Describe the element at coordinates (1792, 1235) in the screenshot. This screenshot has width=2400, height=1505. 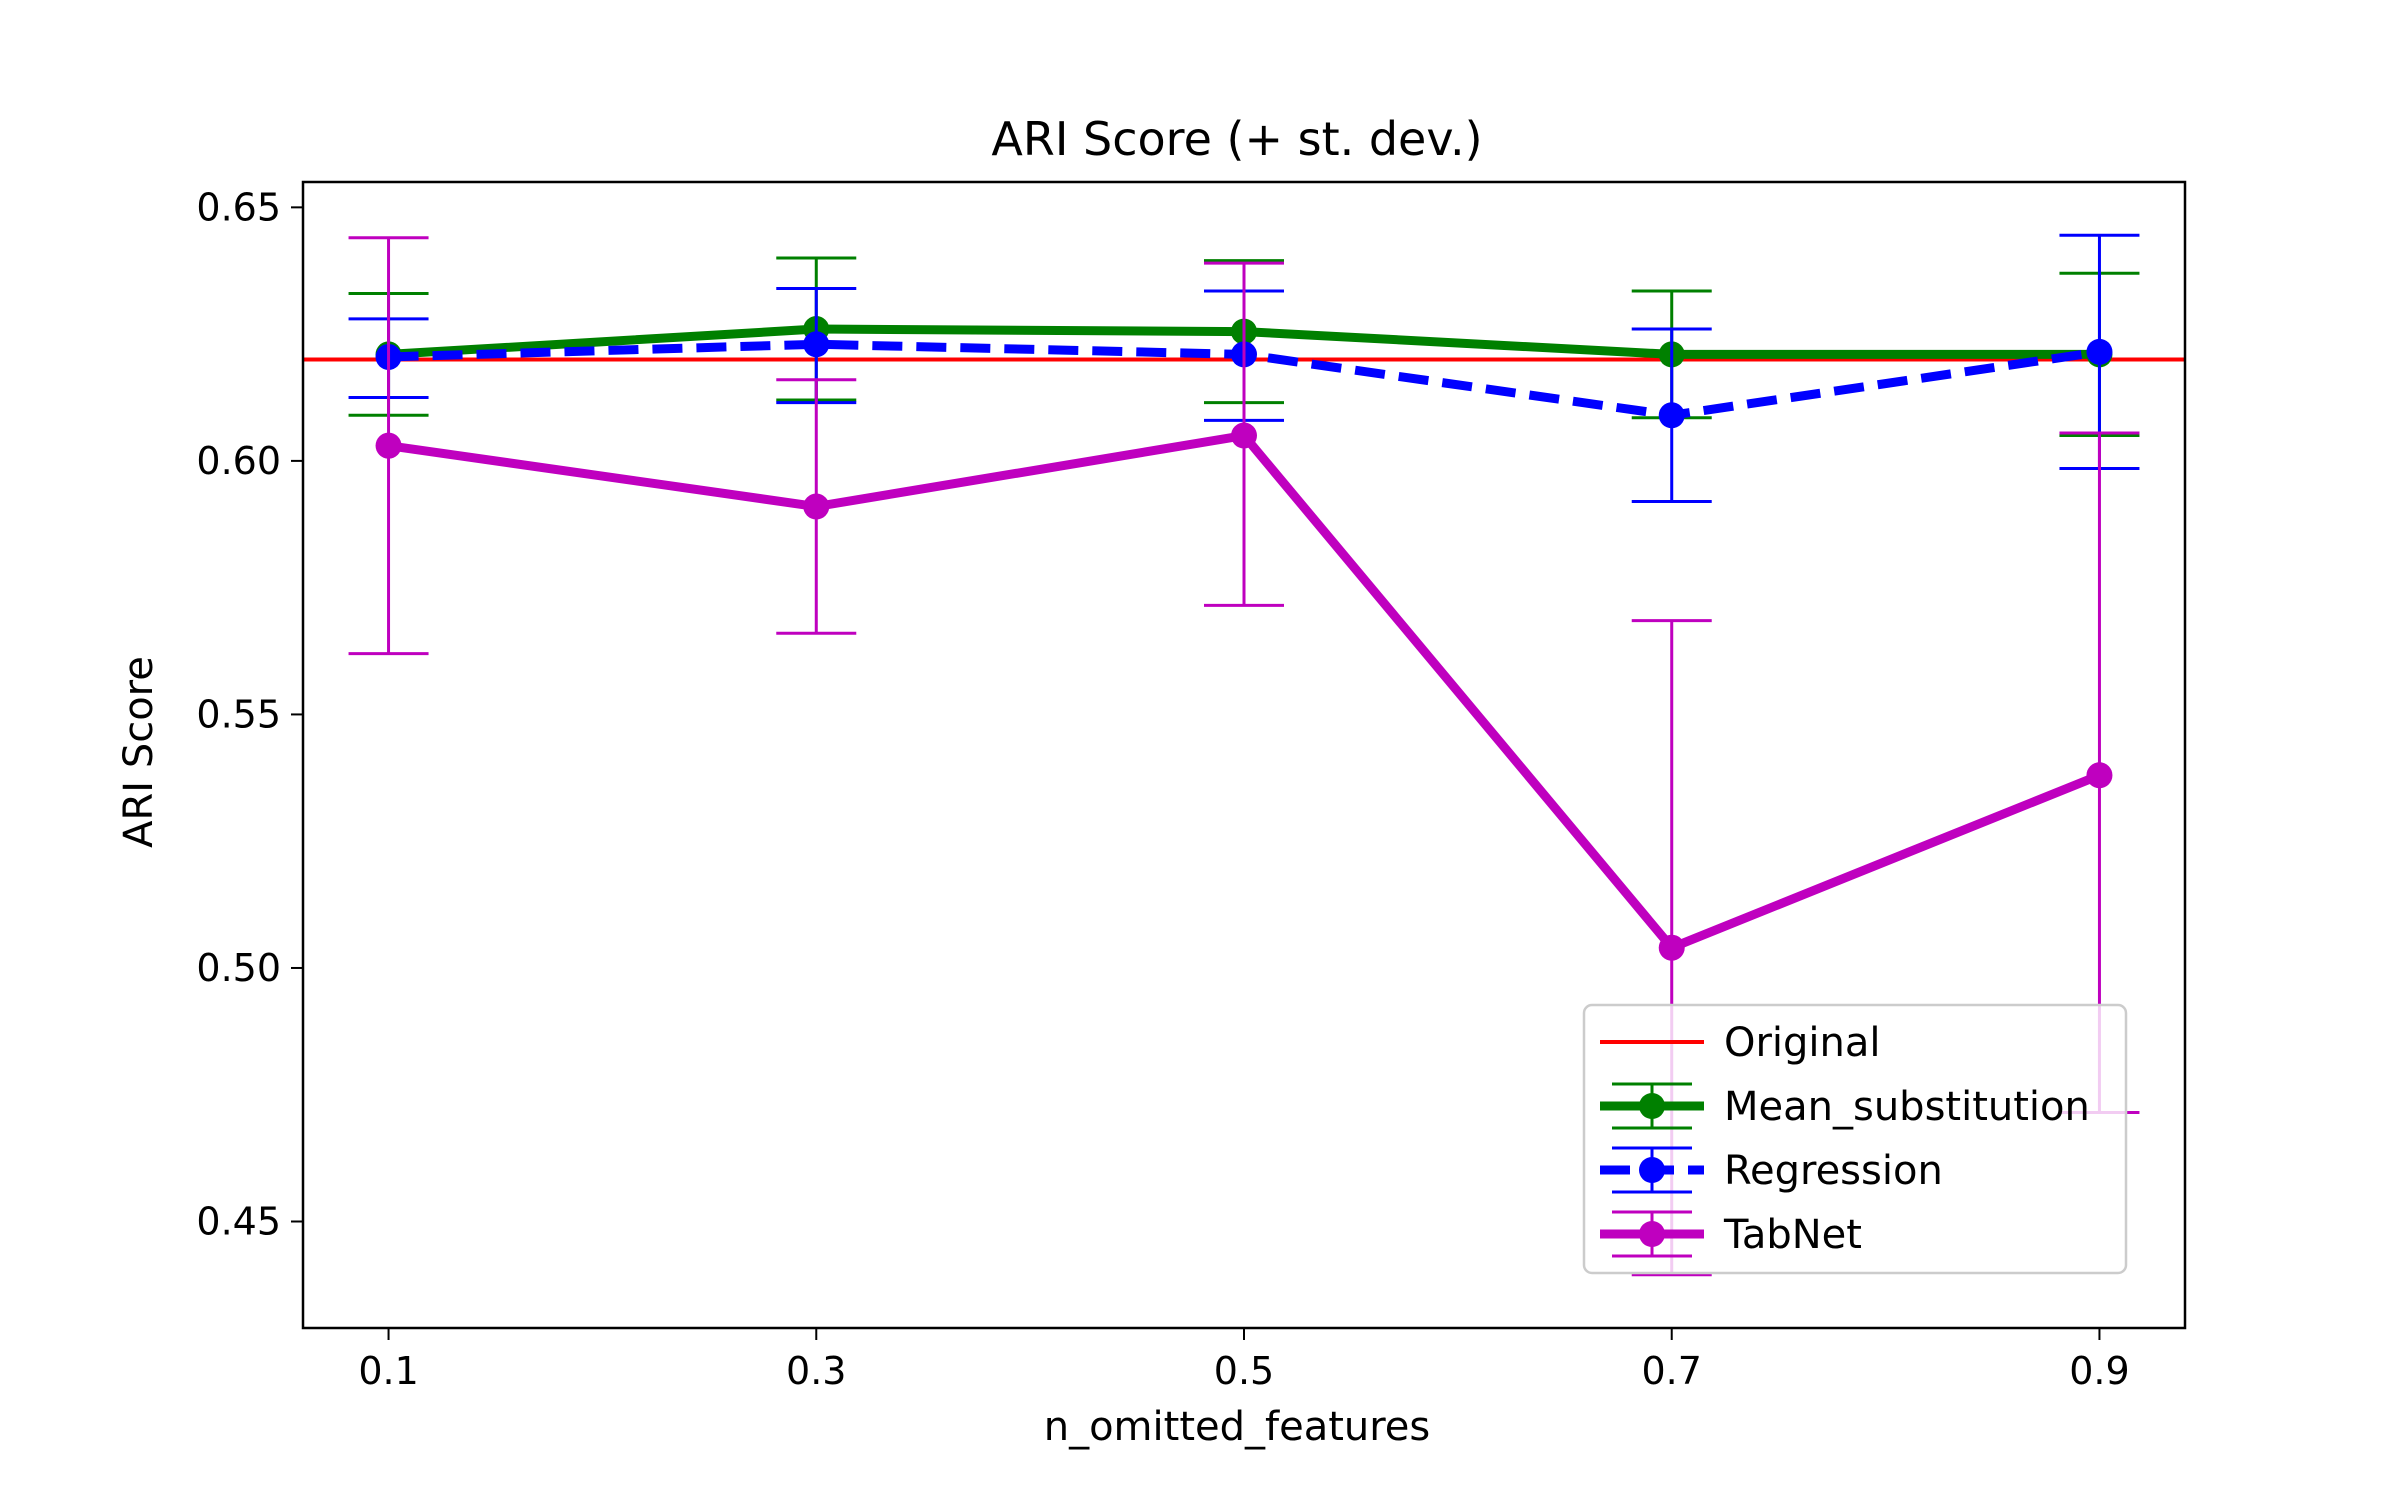
I see `legend-label-tabnet: TabNet` at that location.